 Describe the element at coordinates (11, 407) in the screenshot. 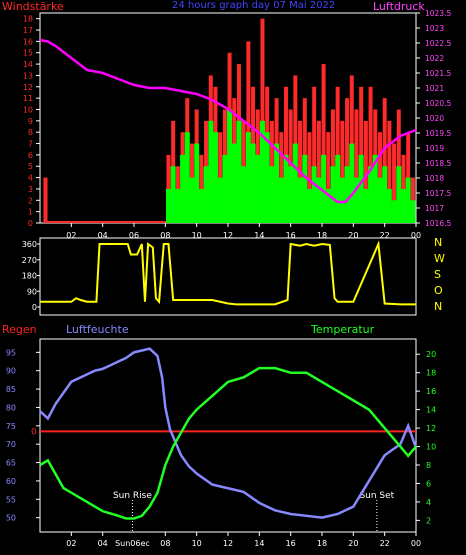

I see `humidity-y-tick-label: 80` at that location.